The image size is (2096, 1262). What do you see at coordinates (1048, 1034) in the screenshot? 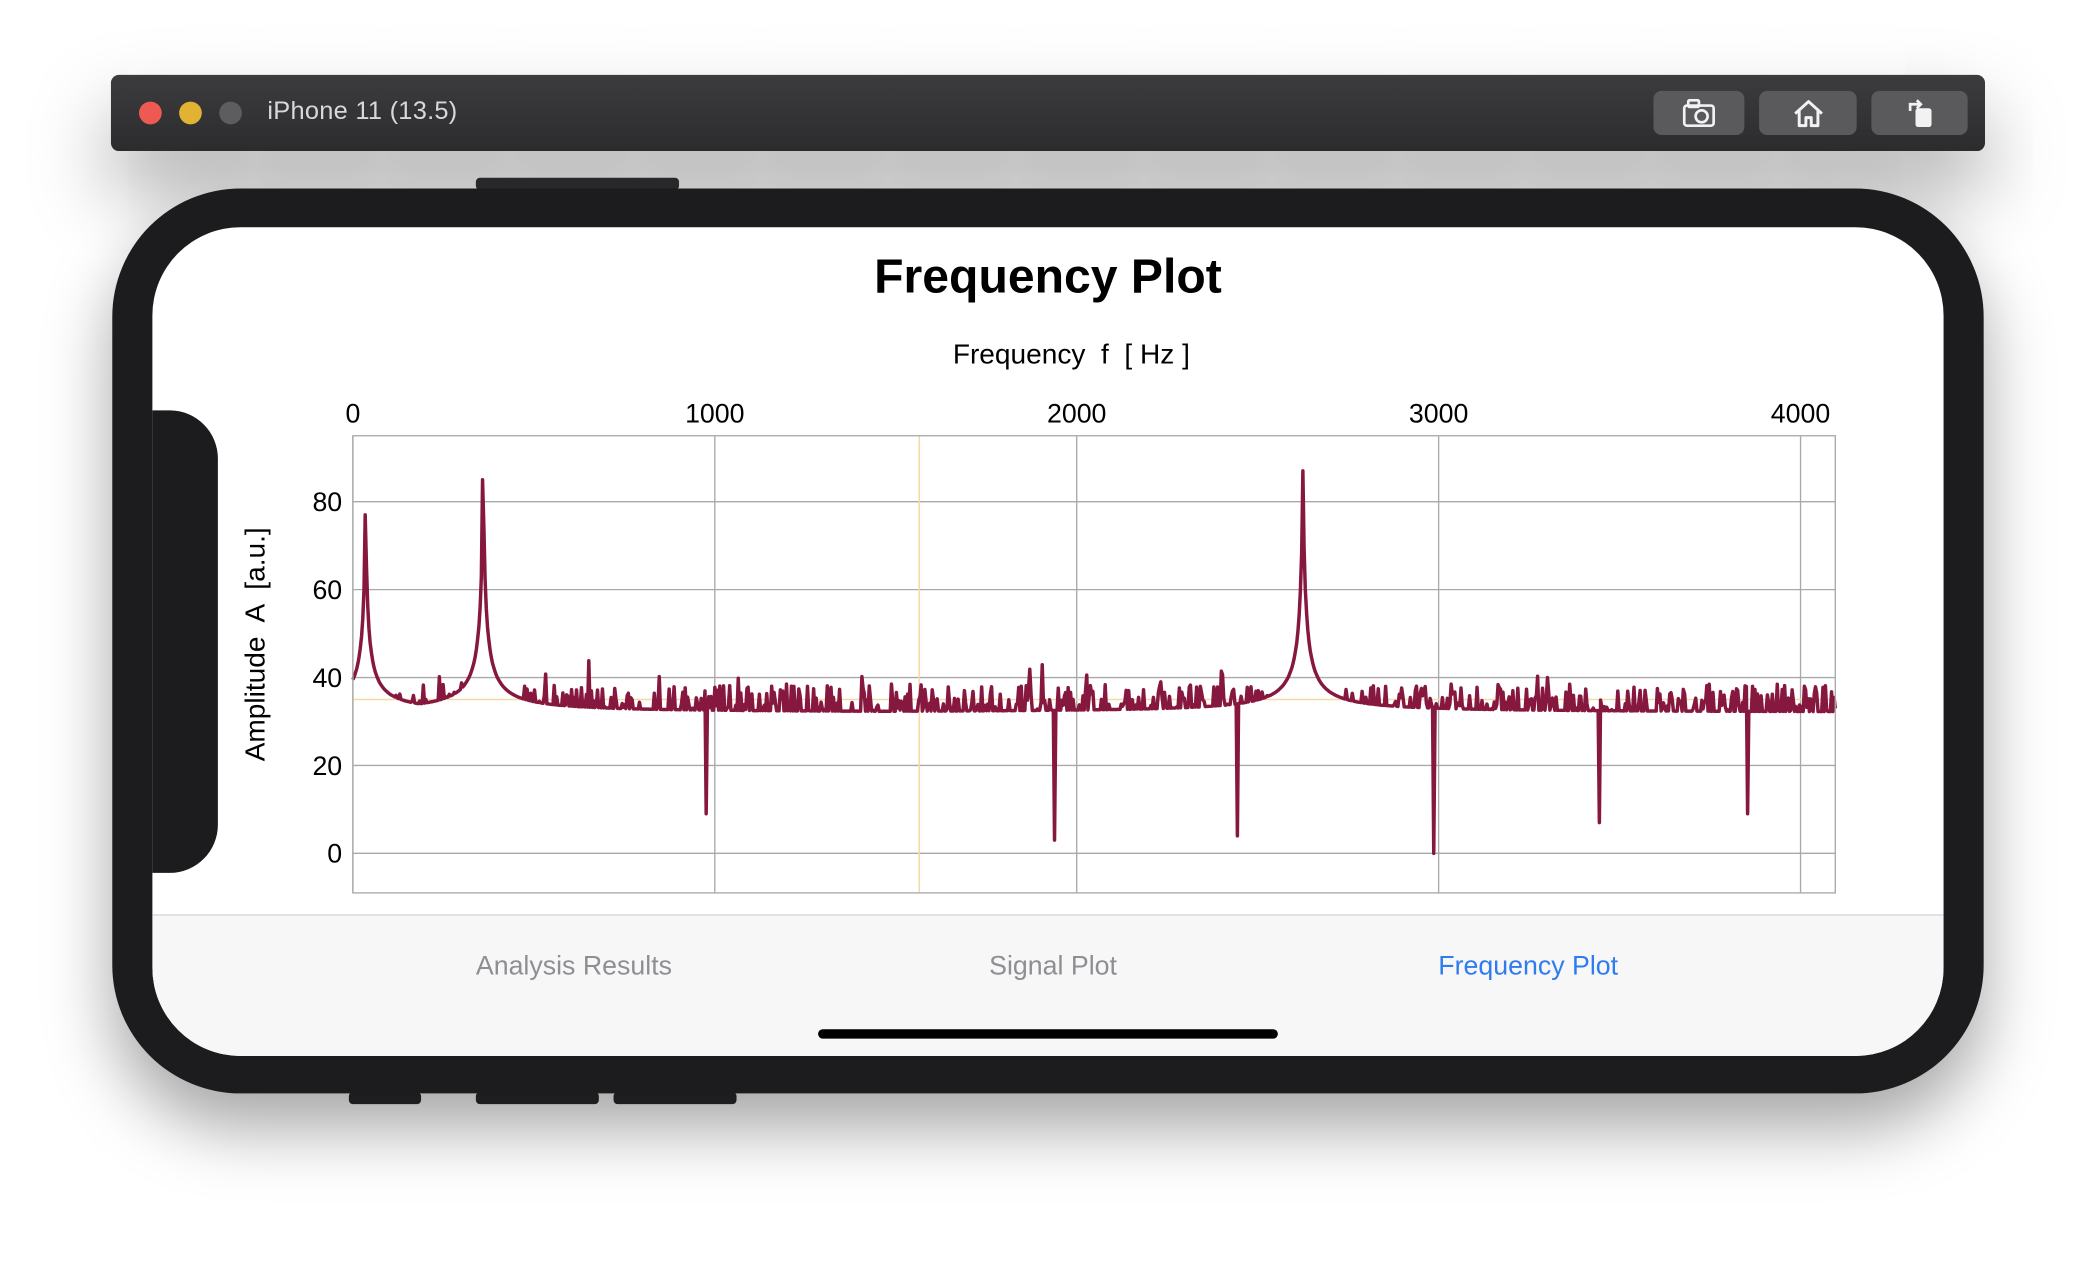
I see `home-indicator` at bounding box center [1048, 1034].